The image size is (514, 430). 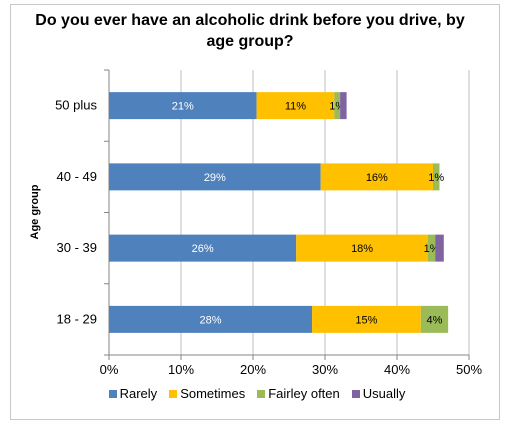 I want to click on x-tick-label: 20%, so click(x=253, y=369).